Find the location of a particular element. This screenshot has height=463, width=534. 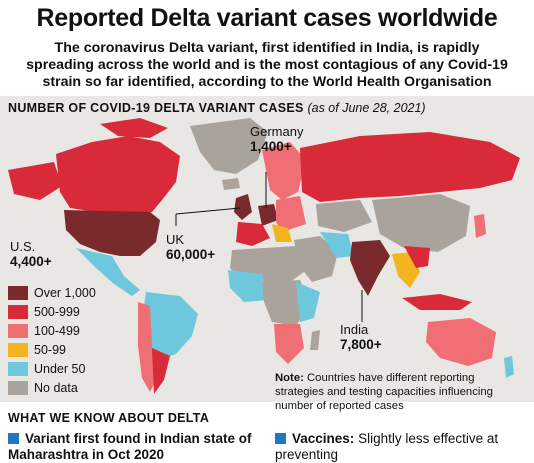

legend-label: Over 1,000 is located at coordinates (65, 292).